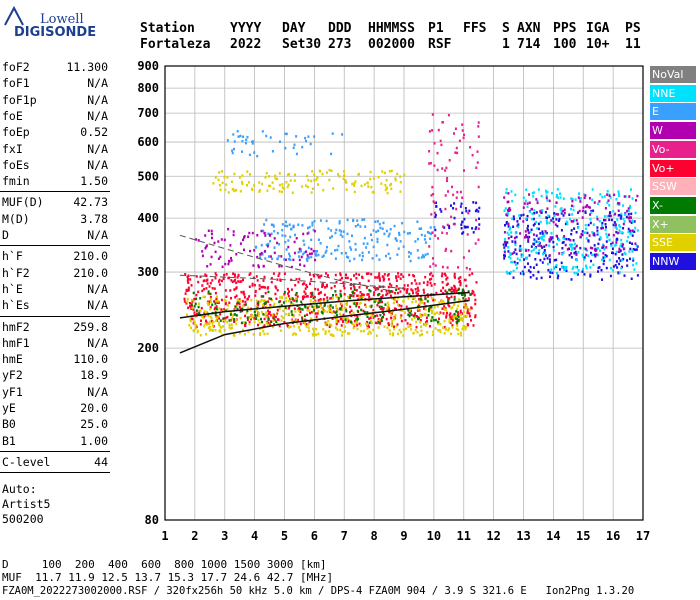 This screenshot has width=700, height=600. Describe the element at coordinates (19, 489) in the screenshot. I see `auto-line-0: Auto:` at that location.